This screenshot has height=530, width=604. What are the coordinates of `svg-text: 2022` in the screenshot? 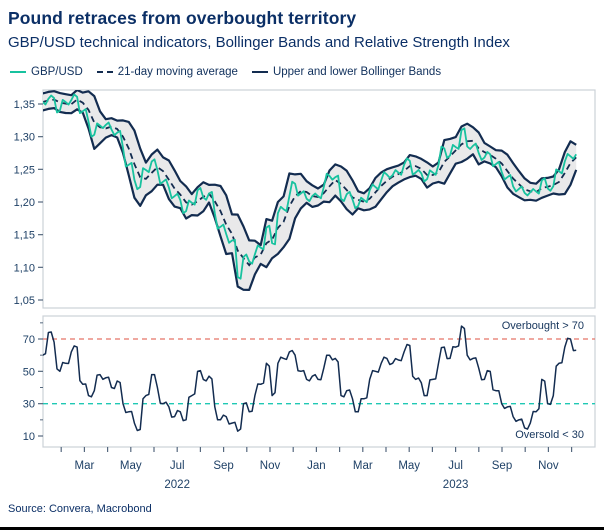 It's located at (177, 485).